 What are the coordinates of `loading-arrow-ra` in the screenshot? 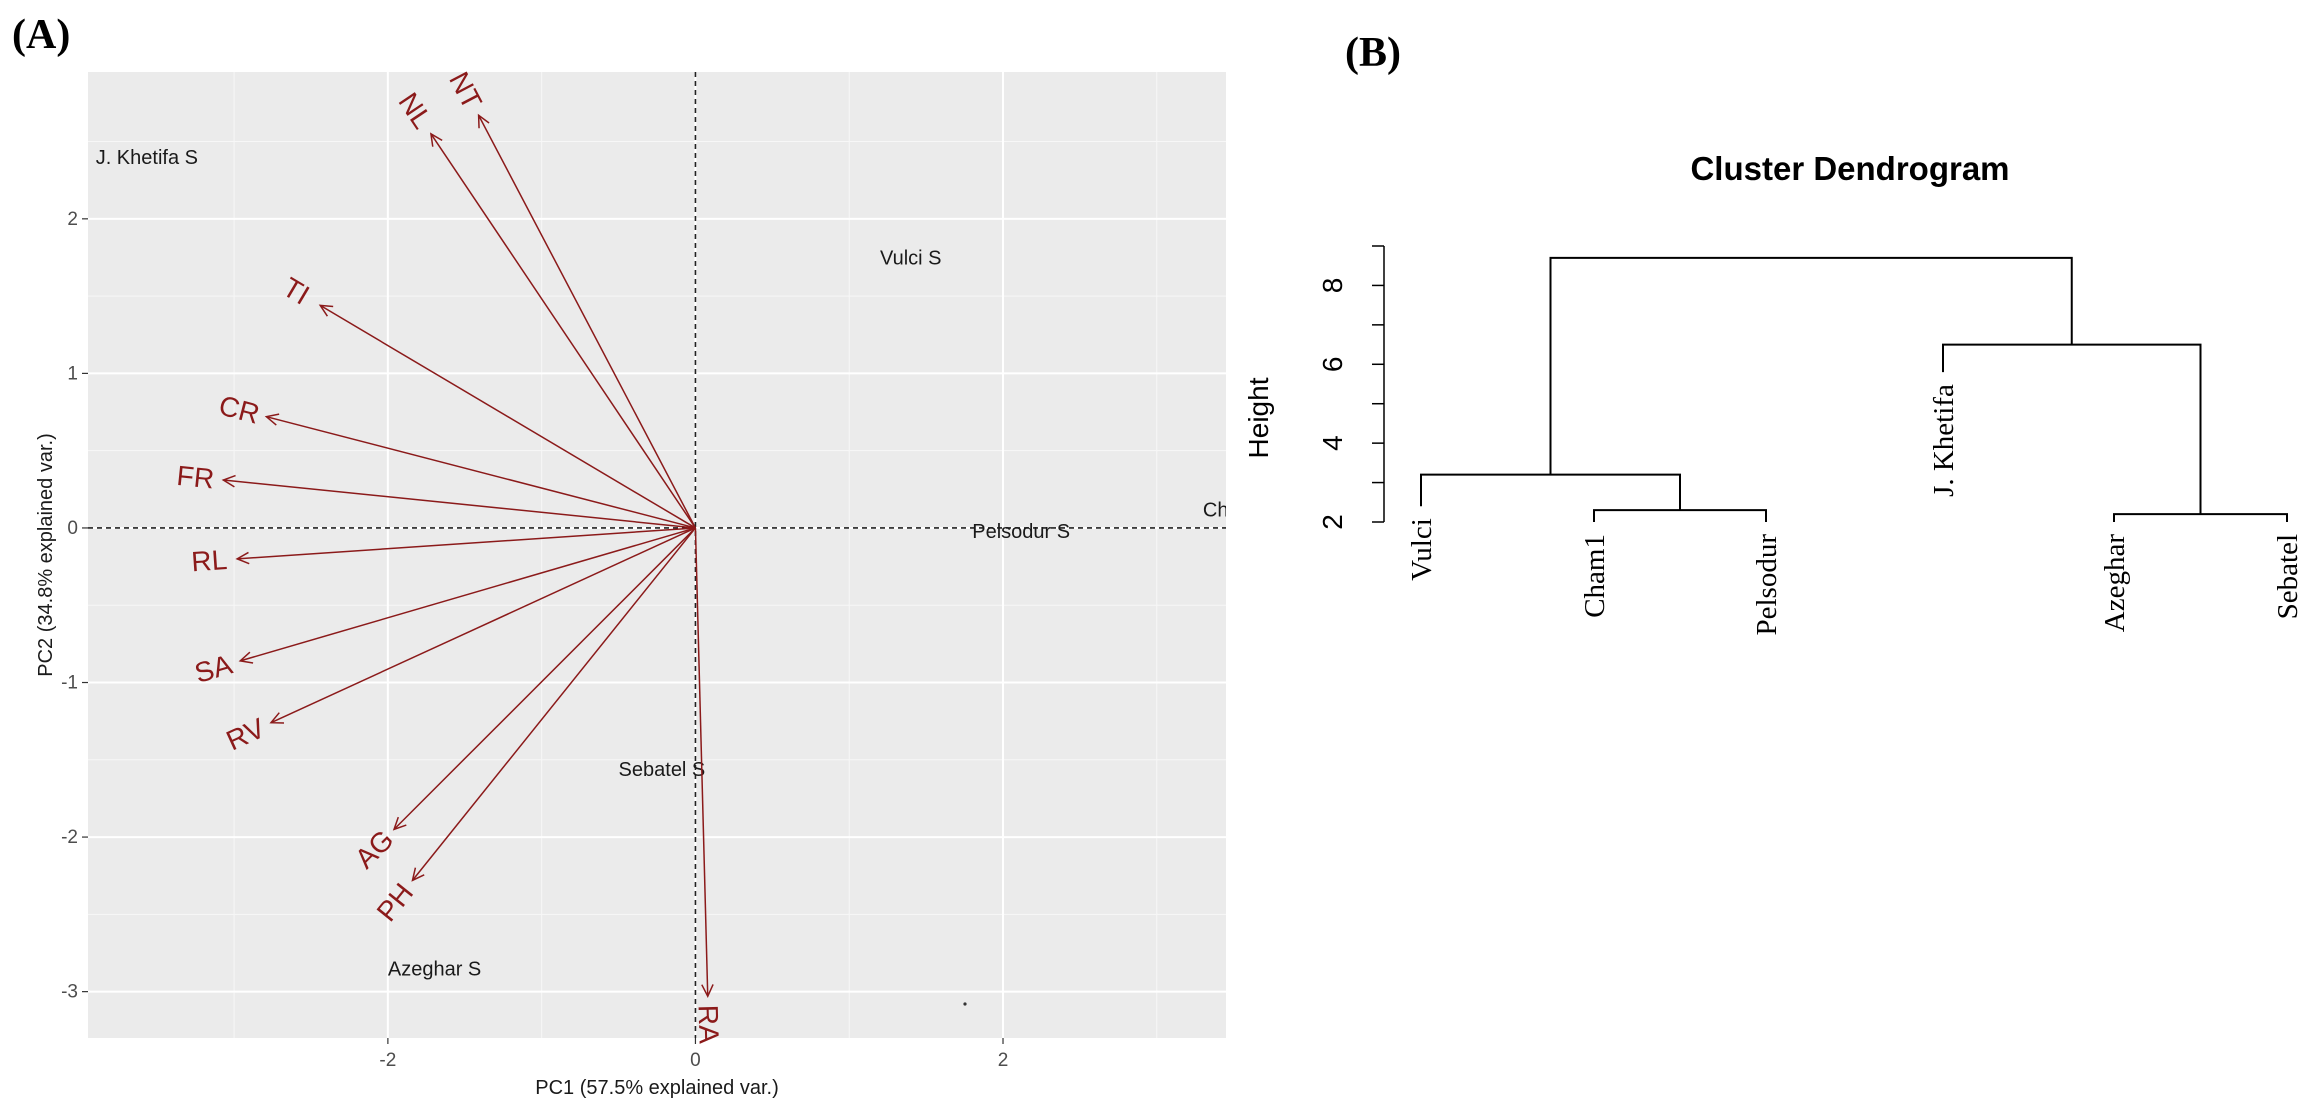 It's located at (701, 762).